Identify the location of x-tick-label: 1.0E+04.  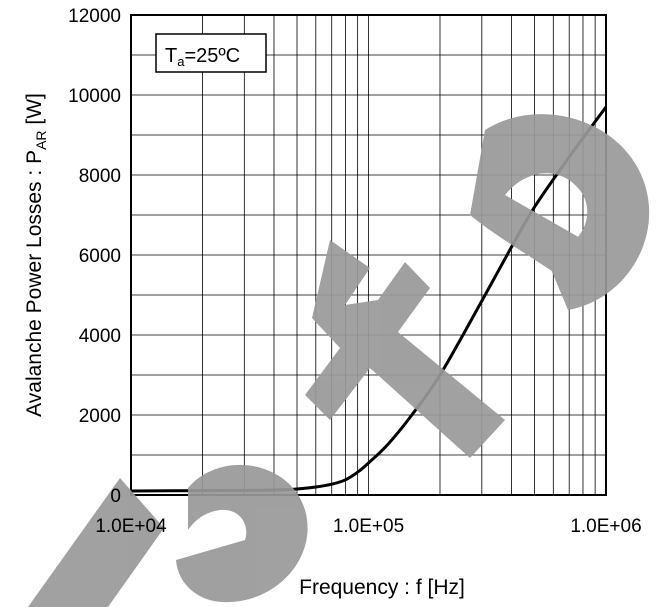
(131, 526).